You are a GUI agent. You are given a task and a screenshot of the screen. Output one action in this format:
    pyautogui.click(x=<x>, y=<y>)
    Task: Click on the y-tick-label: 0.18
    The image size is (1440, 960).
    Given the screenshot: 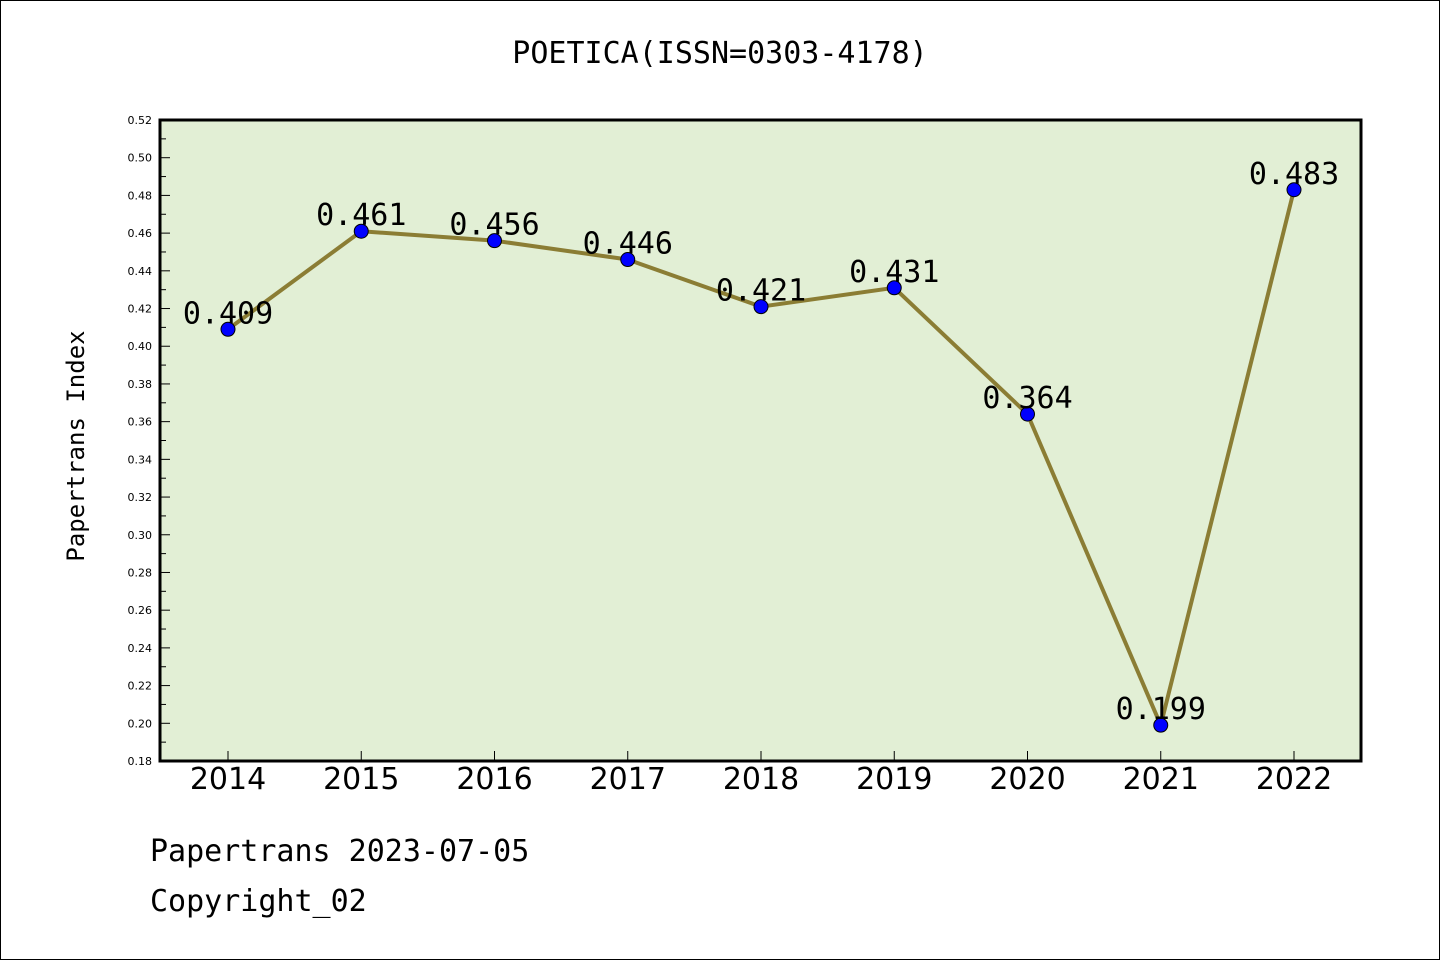 What is the action you would take?
    pyautogui.click(x=140, y=761)
    